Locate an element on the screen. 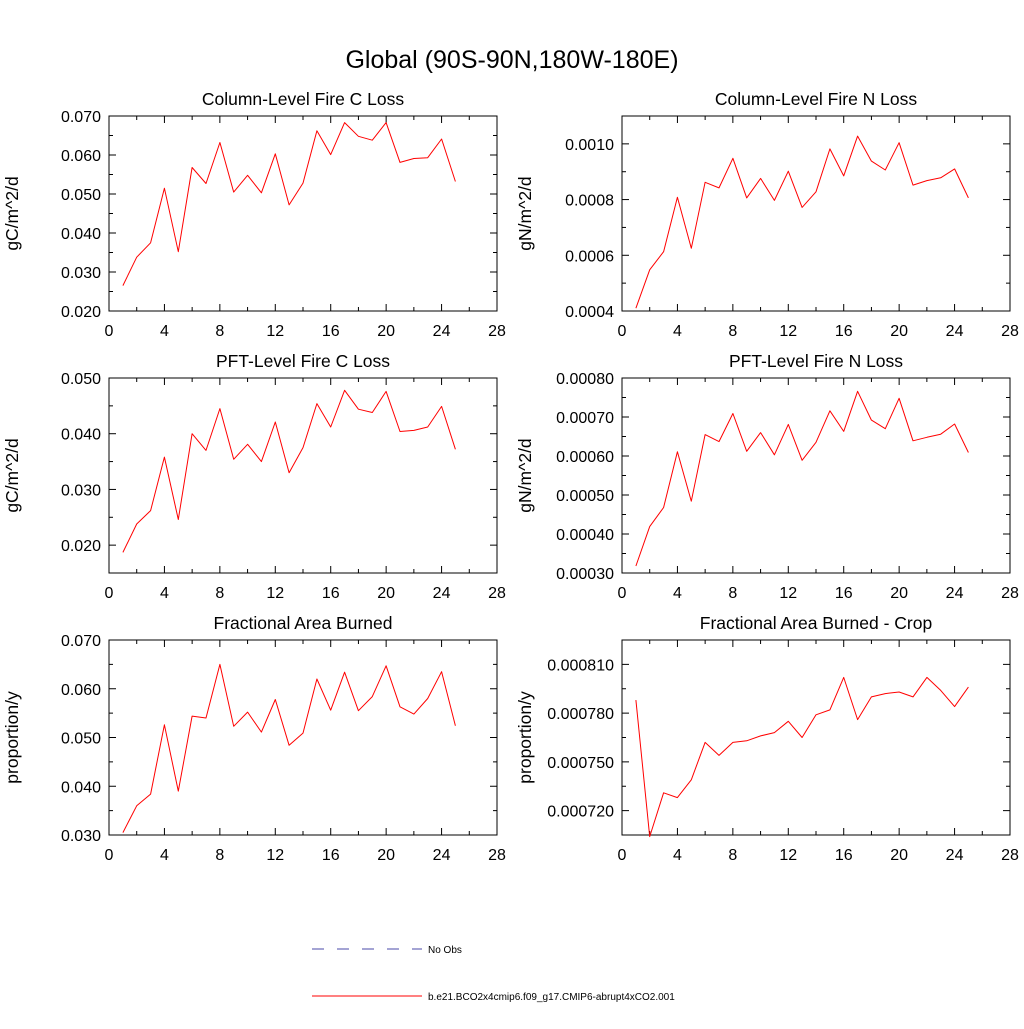 The image size is (1024, 1029). panel-2-xtick-label: 28 is located at coordinates (1010, 331).